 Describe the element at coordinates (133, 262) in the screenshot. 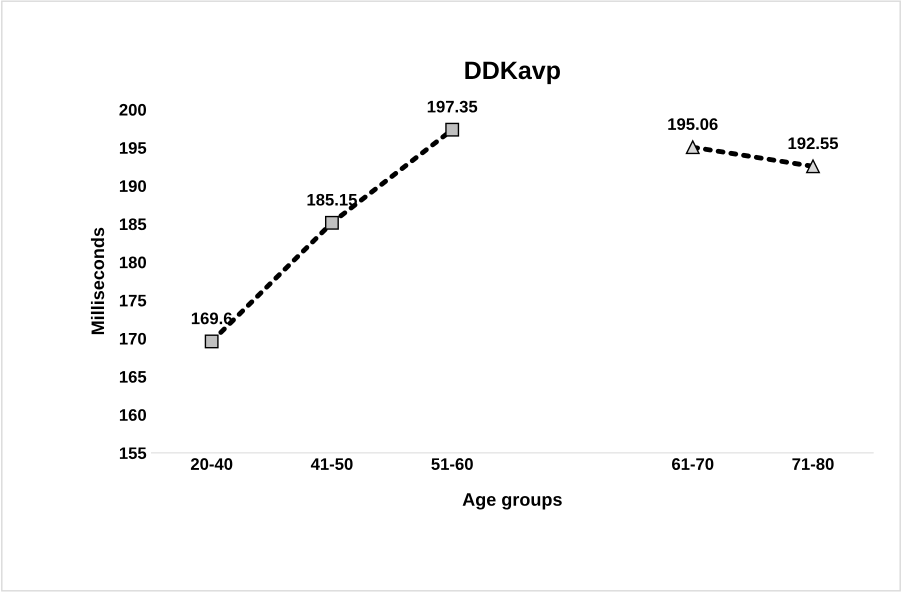

I see `y-tick-label: 180` at that location.